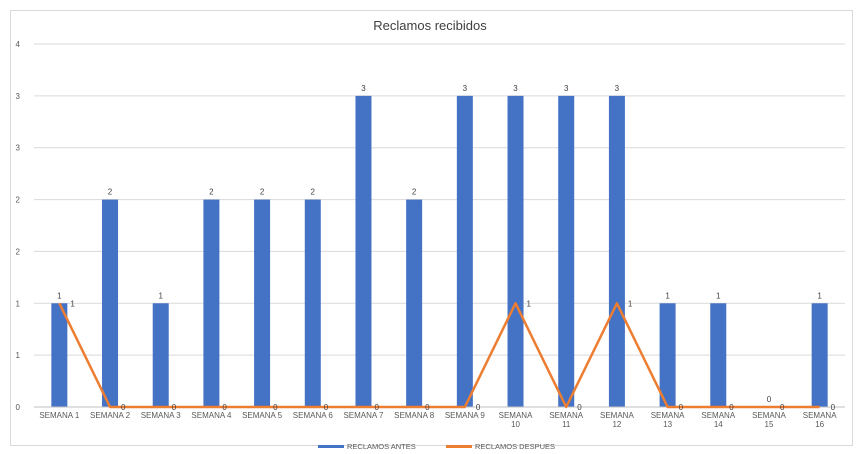 The image size is (861, 454). I want to click on y-tick-label: 0, so click(18, 407).